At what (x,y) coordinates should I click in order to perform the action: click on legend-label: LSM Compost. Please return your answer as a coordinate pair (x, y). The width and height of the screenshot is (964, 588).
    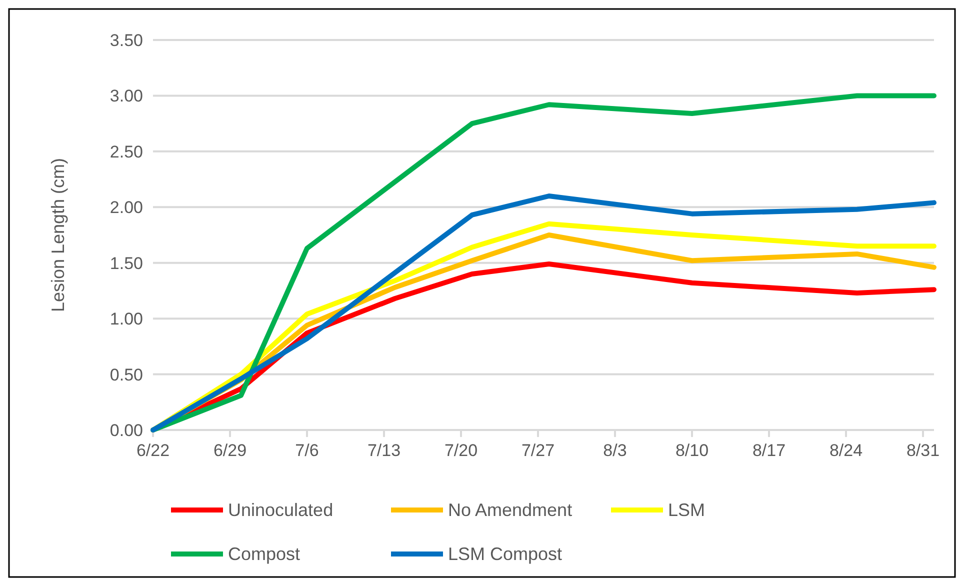
    Looking at the image, I should click on (505, 554).